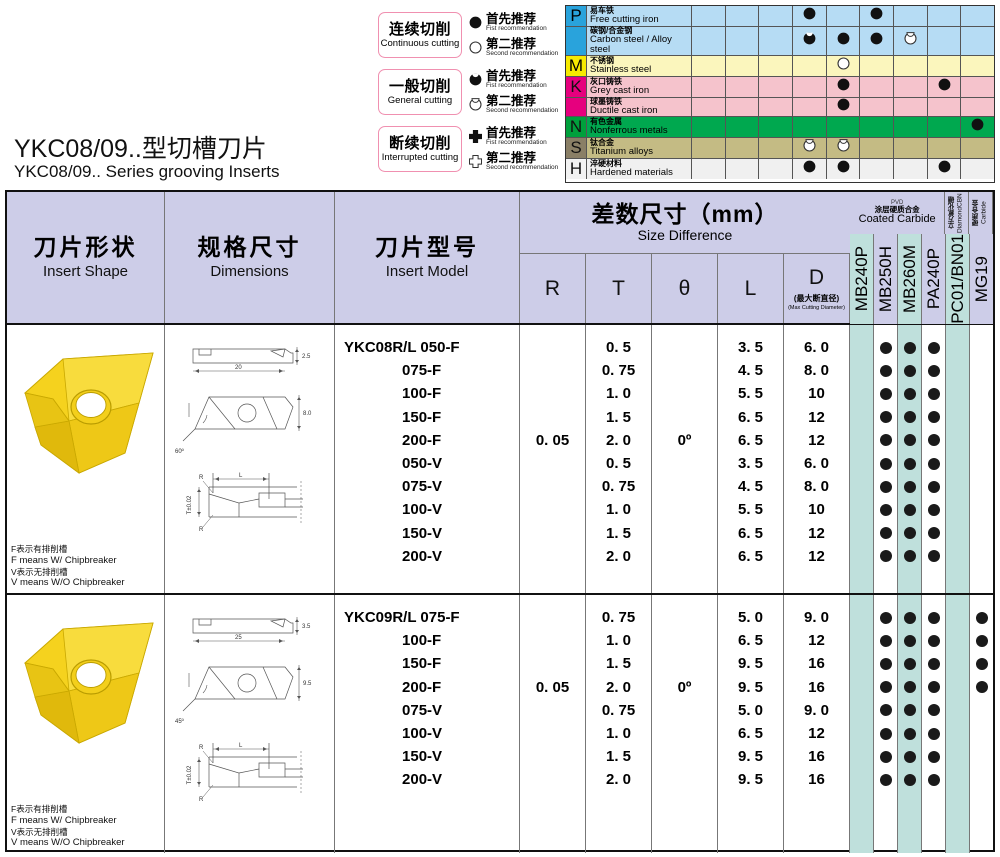 Image resolution: width=1000 pixels, height=857 pixels. Describe the element at coordinates (250, 257) in the screenshot. I see `header-dimensions: 规格尺寸 Dimensions` at that location.